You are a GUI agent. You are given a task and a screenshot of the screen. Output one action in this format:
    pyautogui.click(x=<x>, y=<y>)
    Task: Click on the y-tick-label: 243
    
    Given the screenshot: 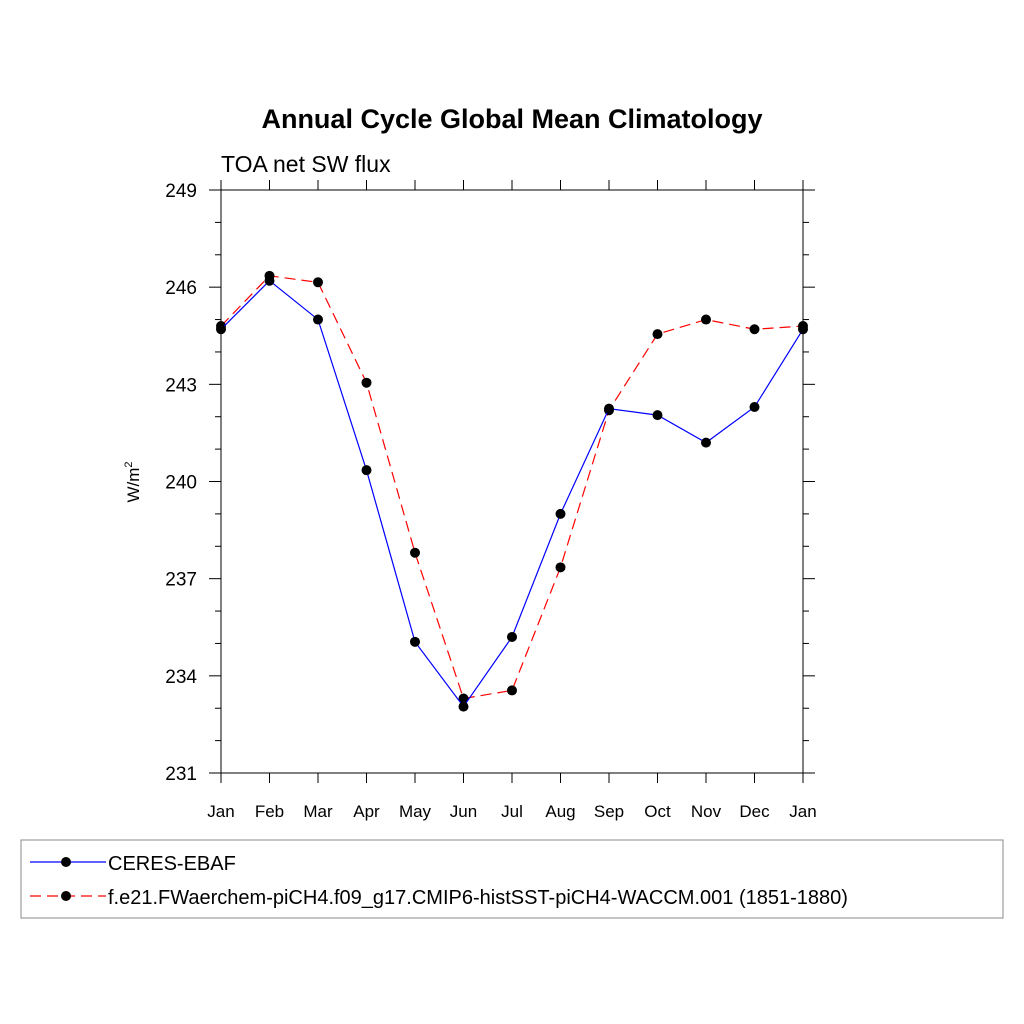 What is the action you would take?
    pyautogui.click(x=181, y=385)
    